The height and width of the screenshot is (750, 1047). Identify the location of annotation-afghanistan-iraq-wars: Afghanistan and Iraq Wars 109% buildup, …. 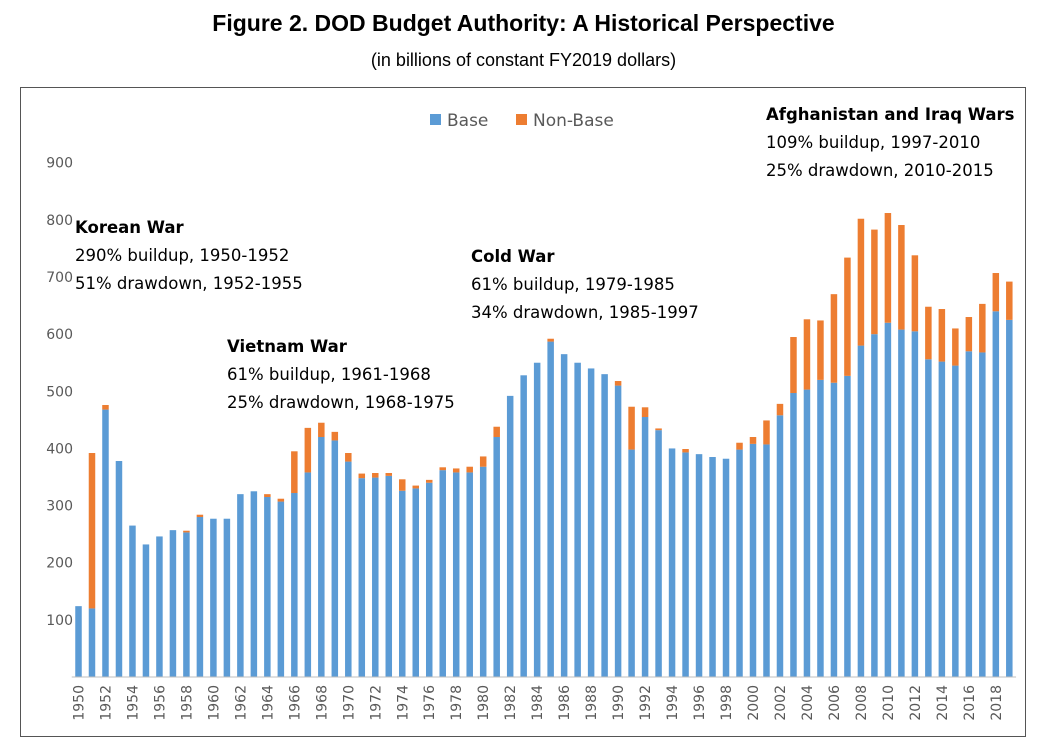
(890, 142).